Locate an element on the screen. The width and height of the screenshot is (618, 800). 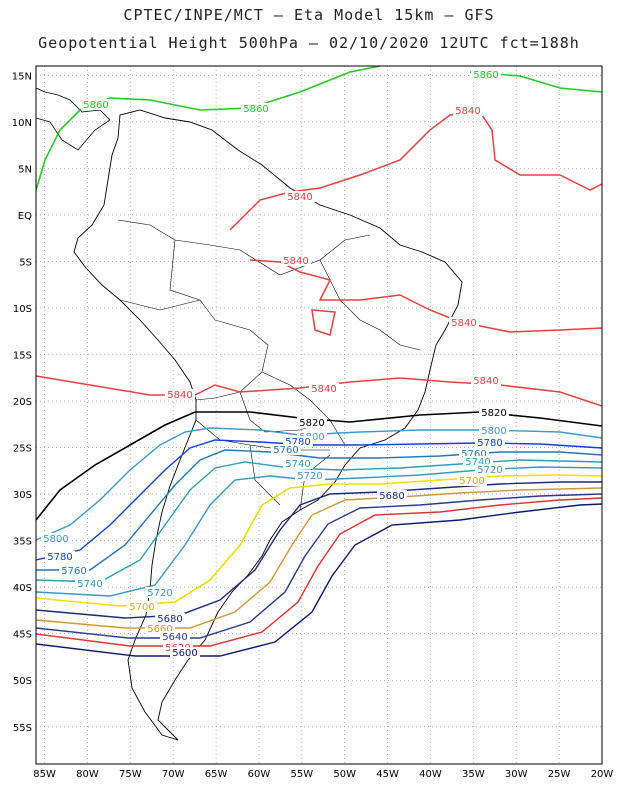
lat-tick-label: 45S is located at coordinates (22, 635).